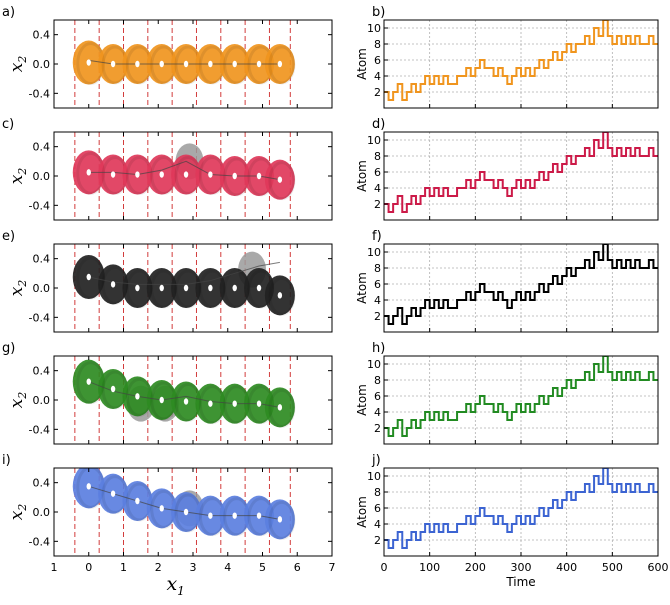 The image size is (670, 605). I want to click on x-tick-label: 500, so click(612, 567).